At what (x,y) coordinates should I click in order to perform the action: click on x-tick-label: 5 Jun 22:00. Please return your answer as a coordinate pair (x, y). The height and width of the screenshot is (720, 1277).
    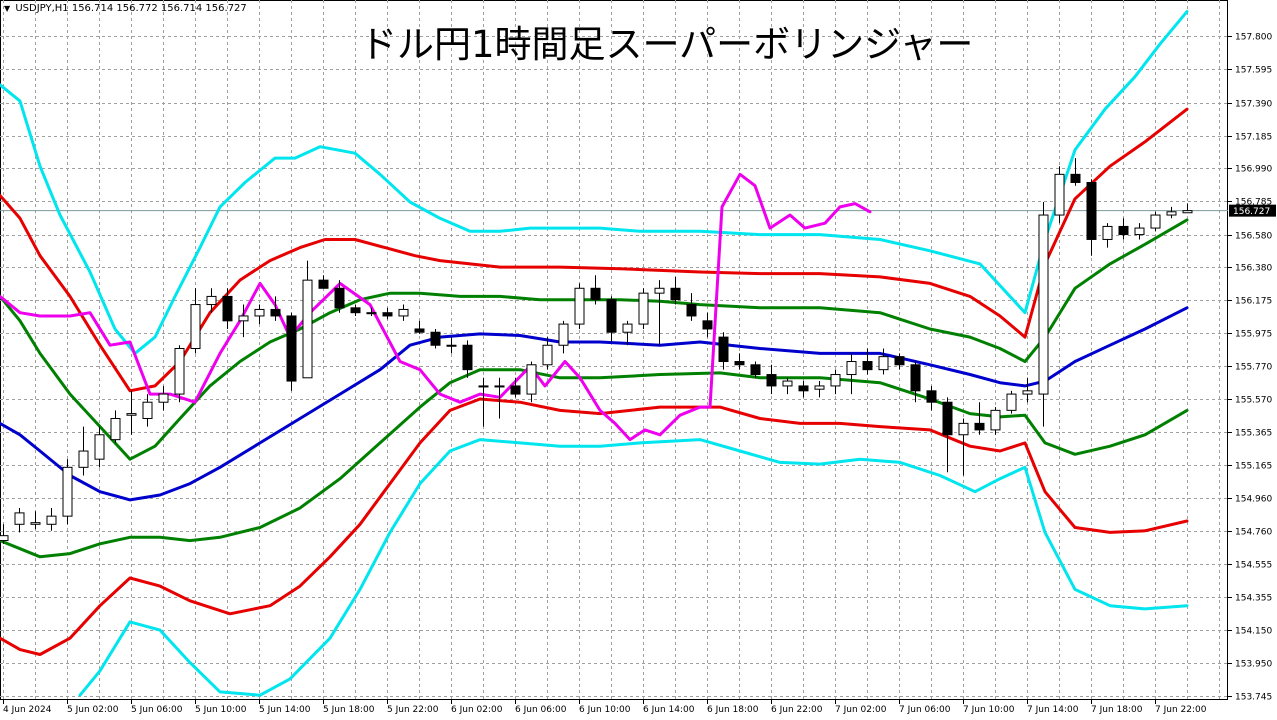
    Looking at the image, I should click on (413, 710).